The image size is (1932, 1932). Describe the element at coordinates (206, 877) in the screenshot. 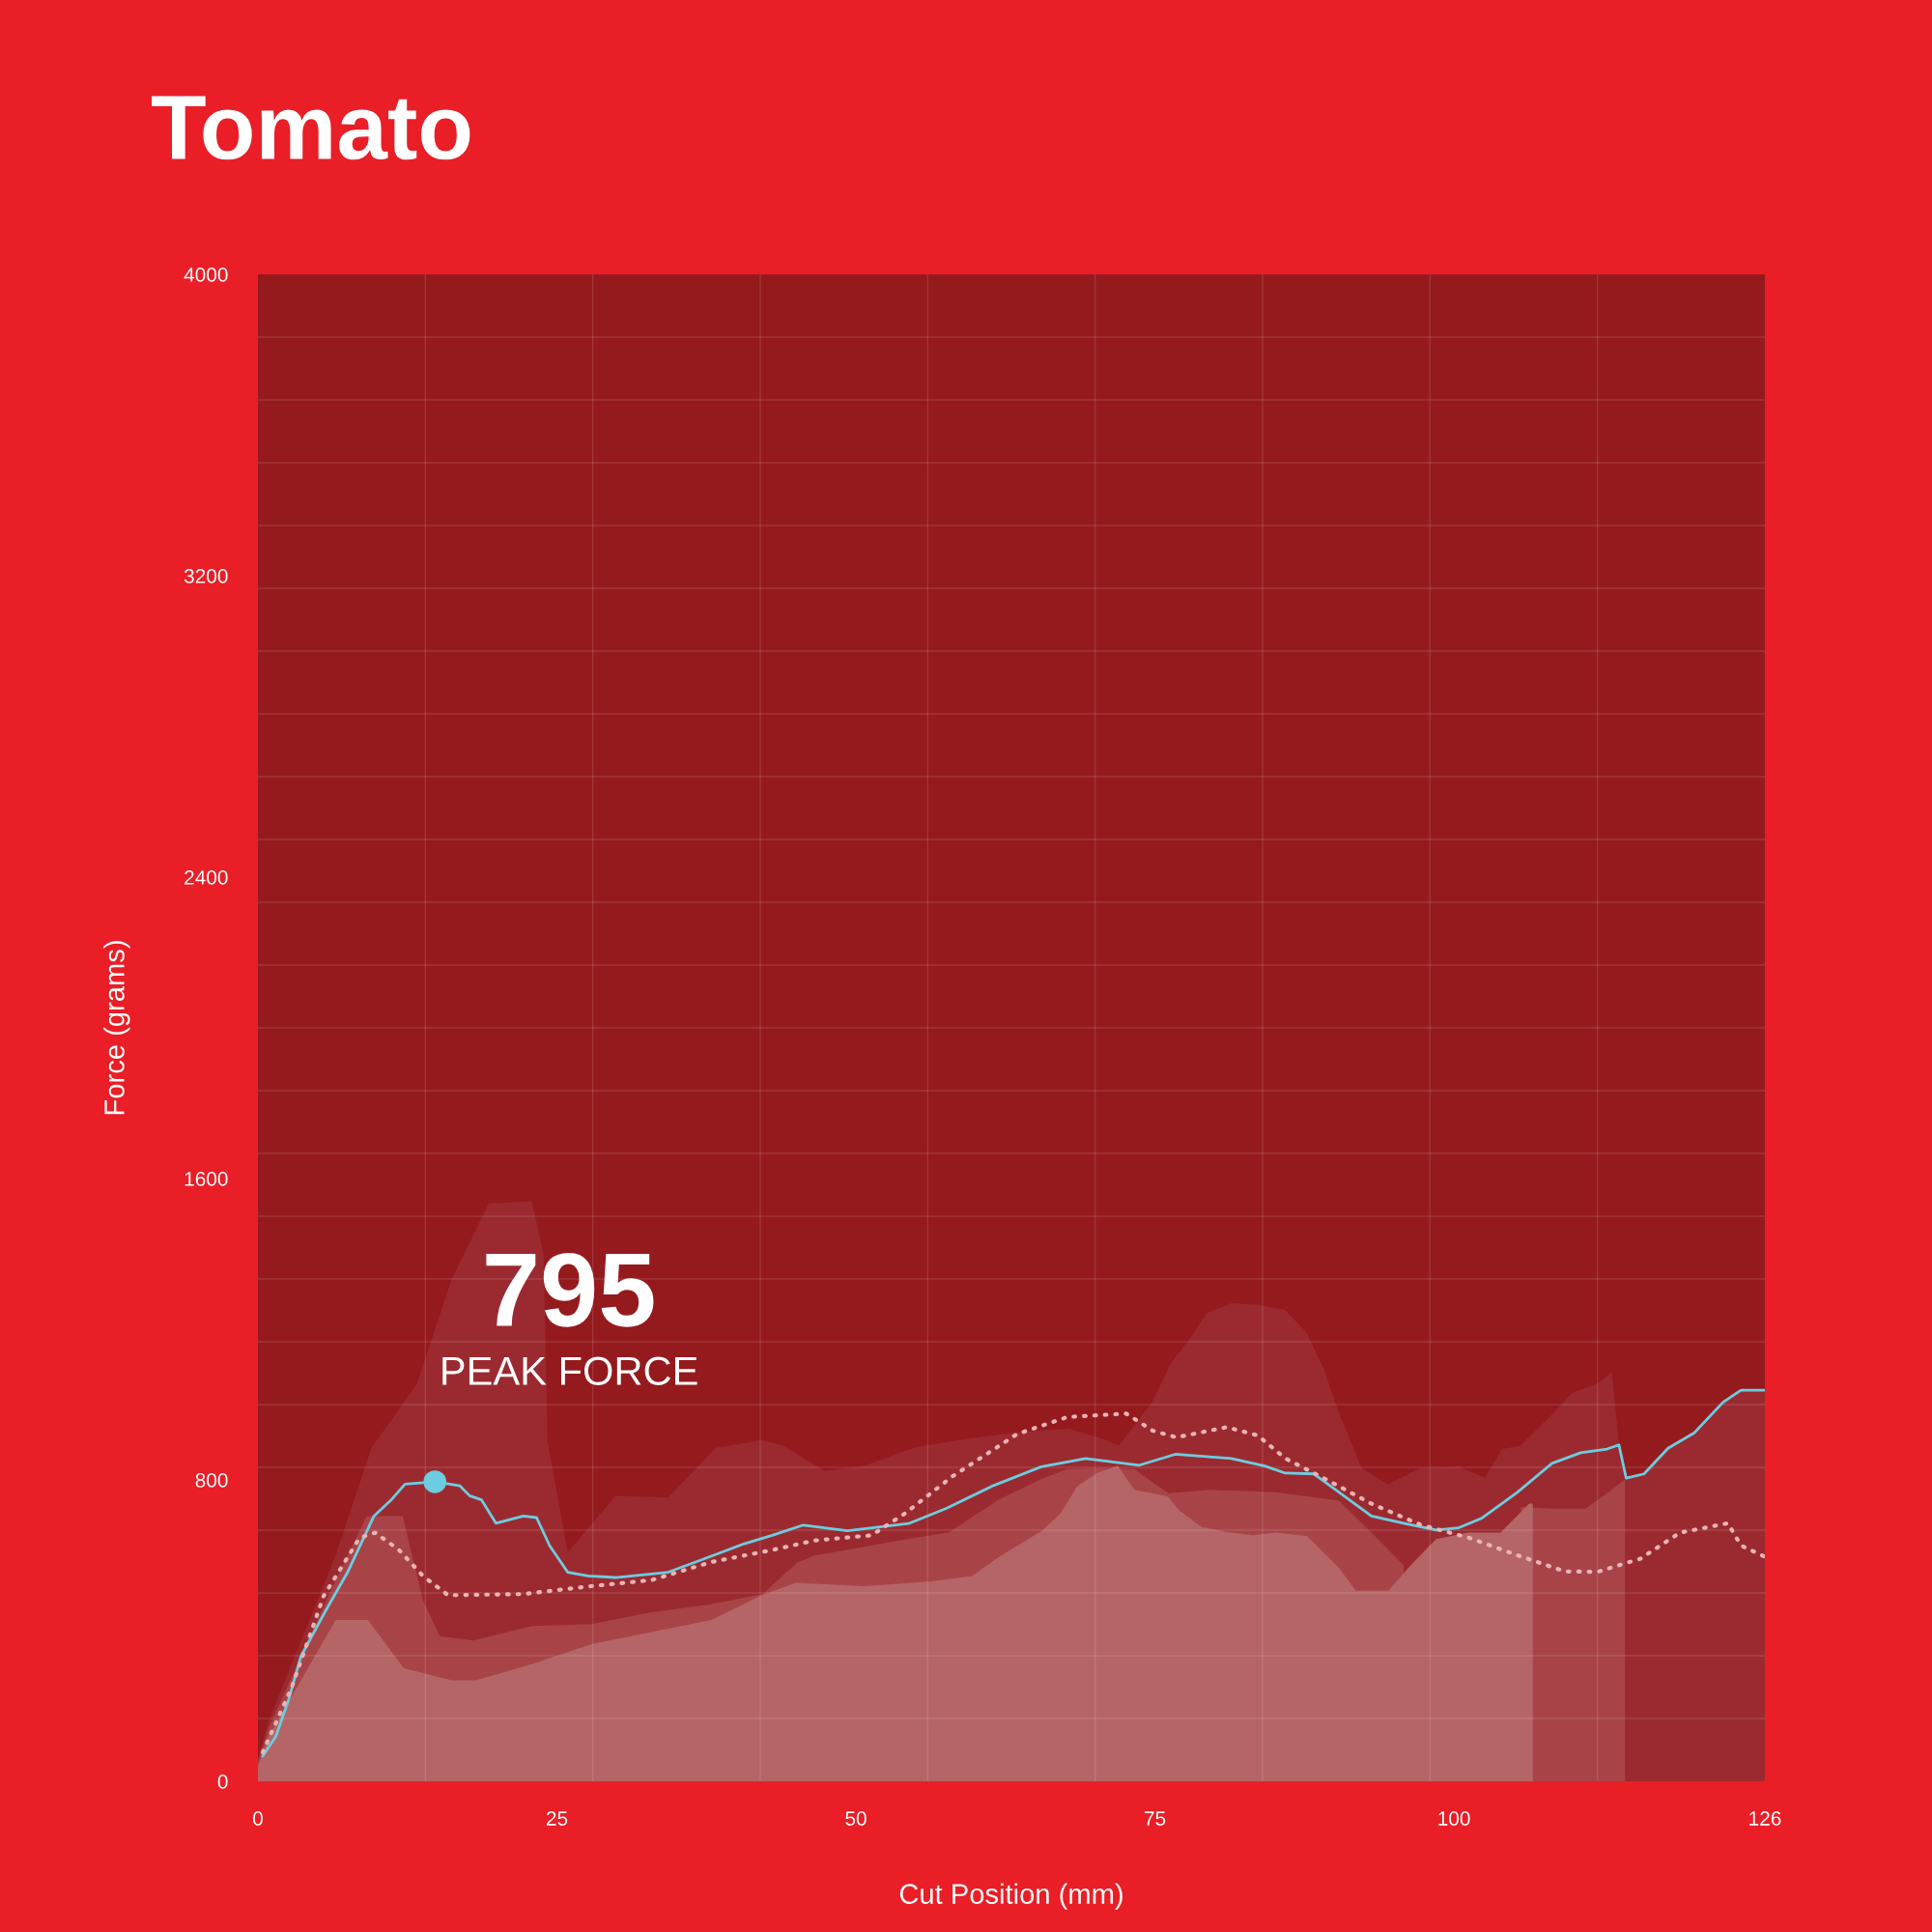

I see `y-tick-label: 2400` at that location.